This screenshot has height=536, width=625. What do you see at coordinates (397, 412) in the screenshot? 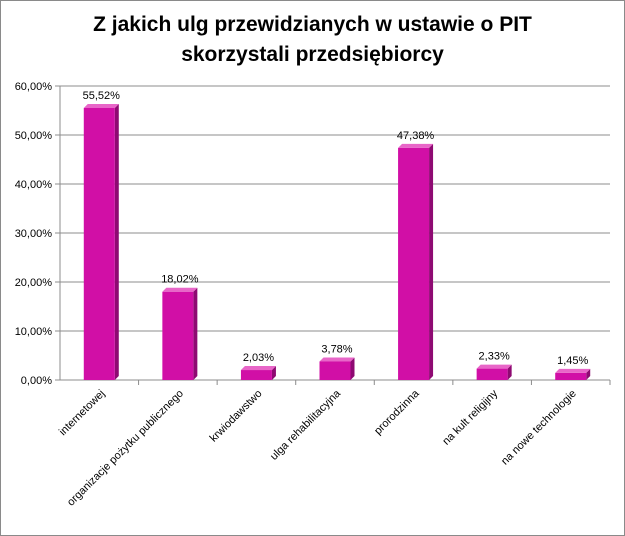
I see `category-label: prorodzinna` at bounding box center [397, 412].